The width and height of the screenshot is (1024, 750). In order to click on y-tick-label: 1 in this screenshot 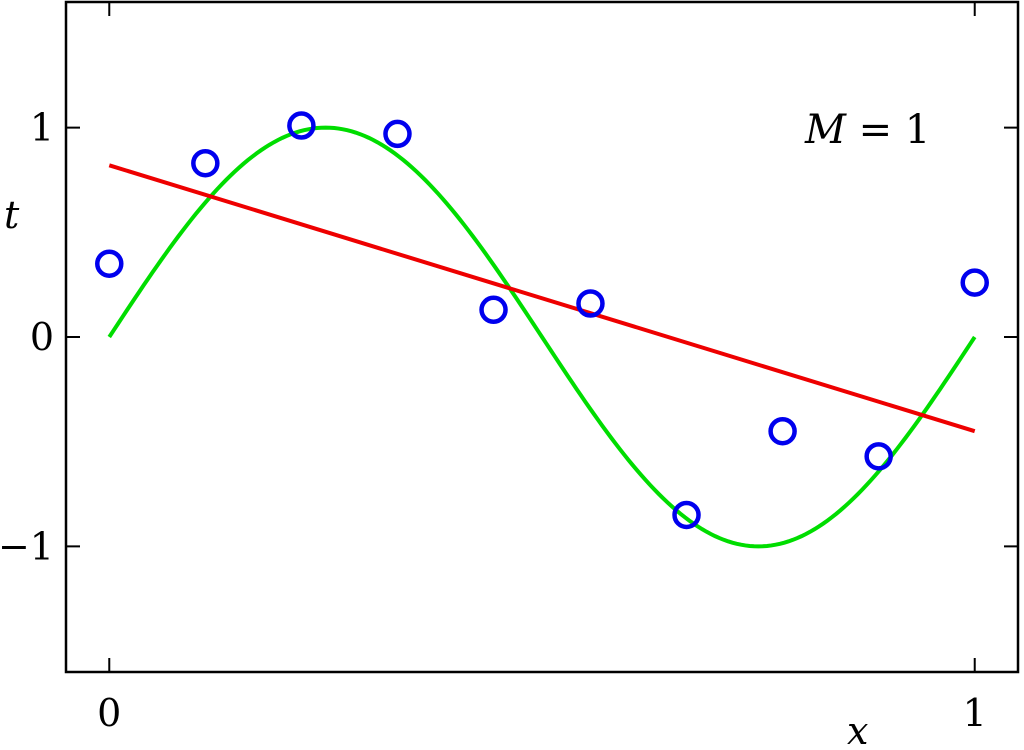, I will do `click(42, 128)`.